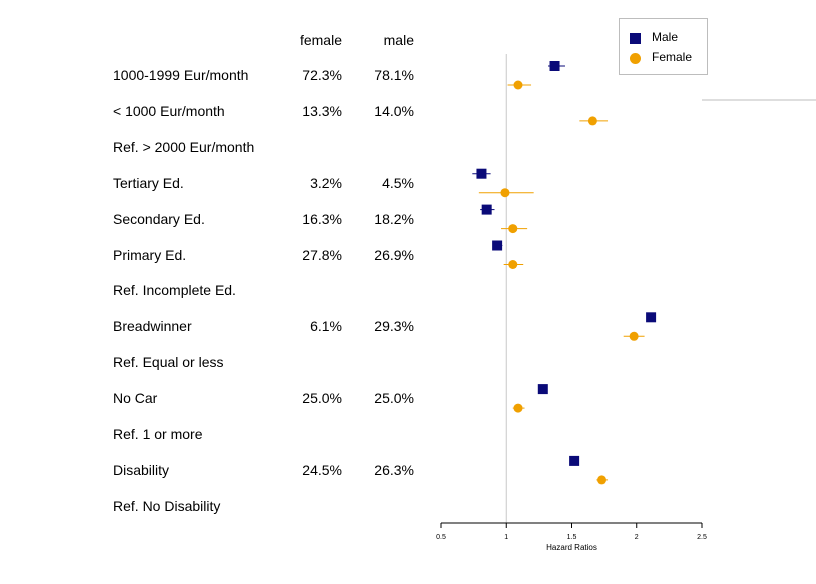  What do you see at coordinates (322, 111) in the screenshot?
I see `female-percent: 13.3%` at bounding box center [322, 111].